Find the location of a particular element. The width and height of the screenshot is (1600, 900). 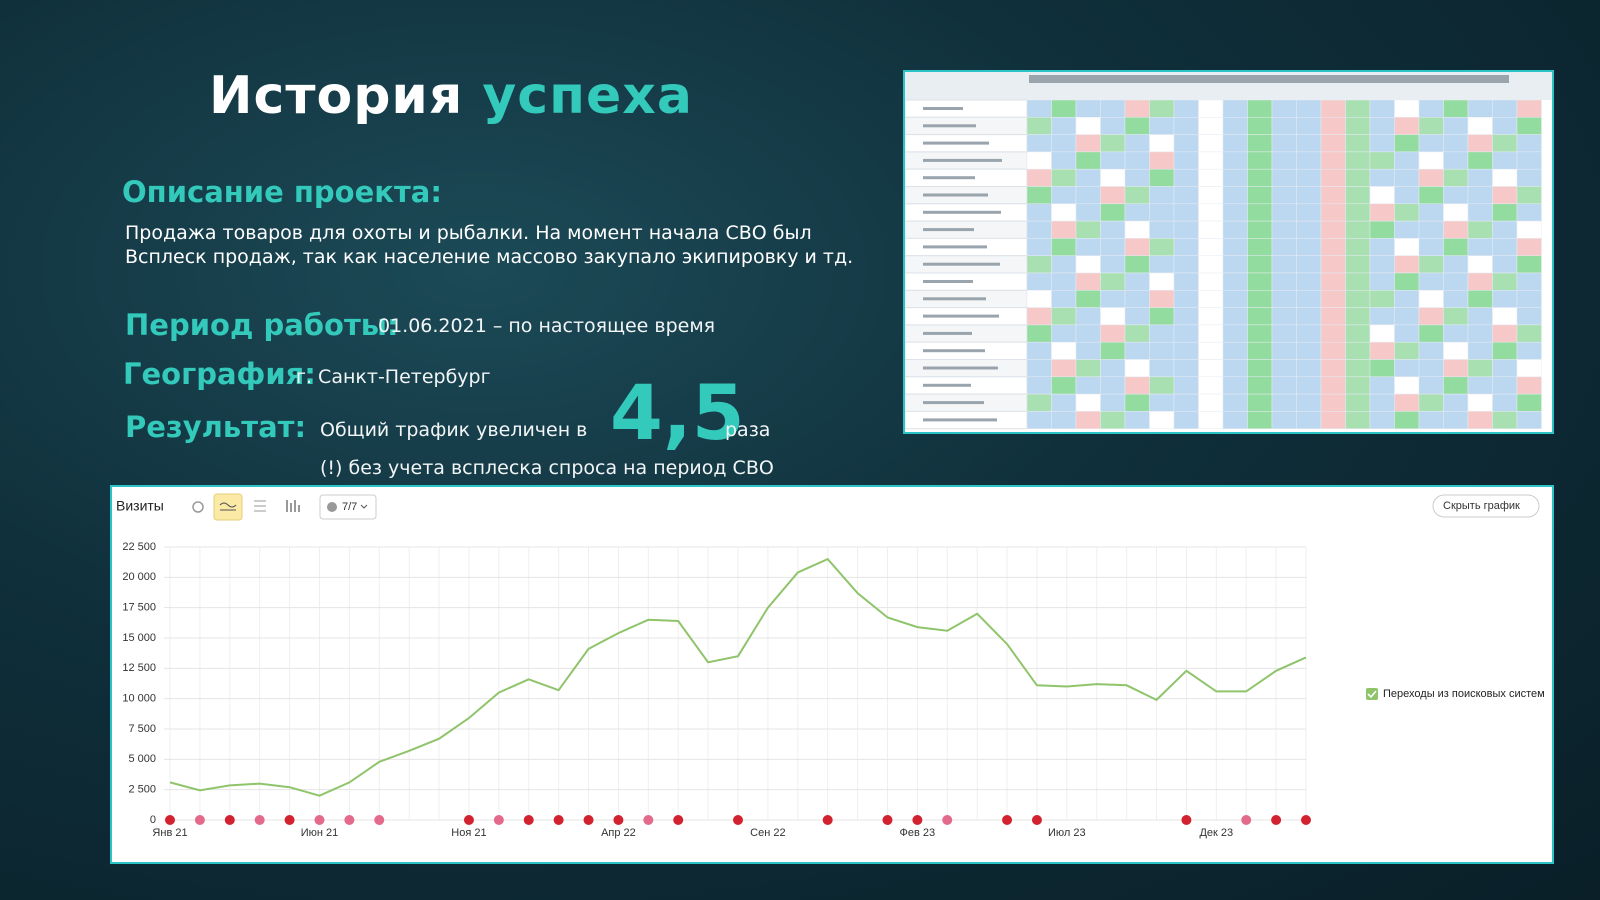

result-number: 4,5 is located at coordinates (677, 412).